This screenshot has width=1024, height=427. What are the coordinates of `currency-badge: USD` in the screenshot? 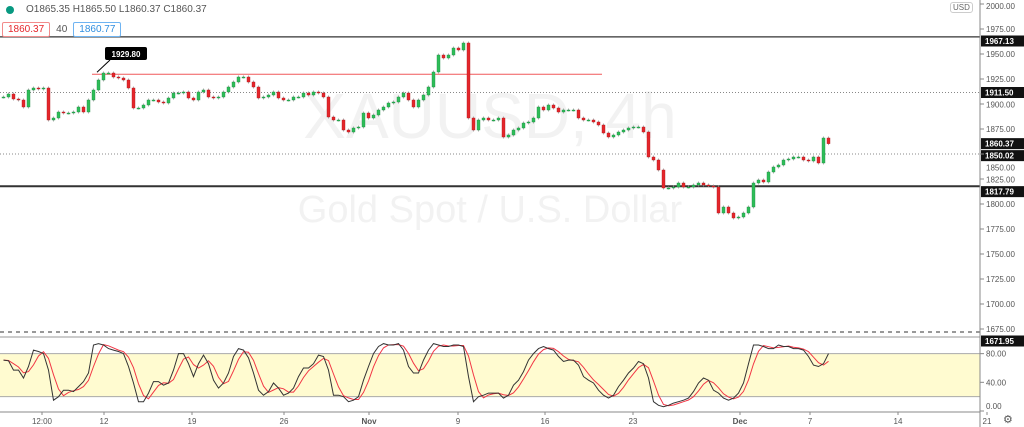 It's located at (961, 7).